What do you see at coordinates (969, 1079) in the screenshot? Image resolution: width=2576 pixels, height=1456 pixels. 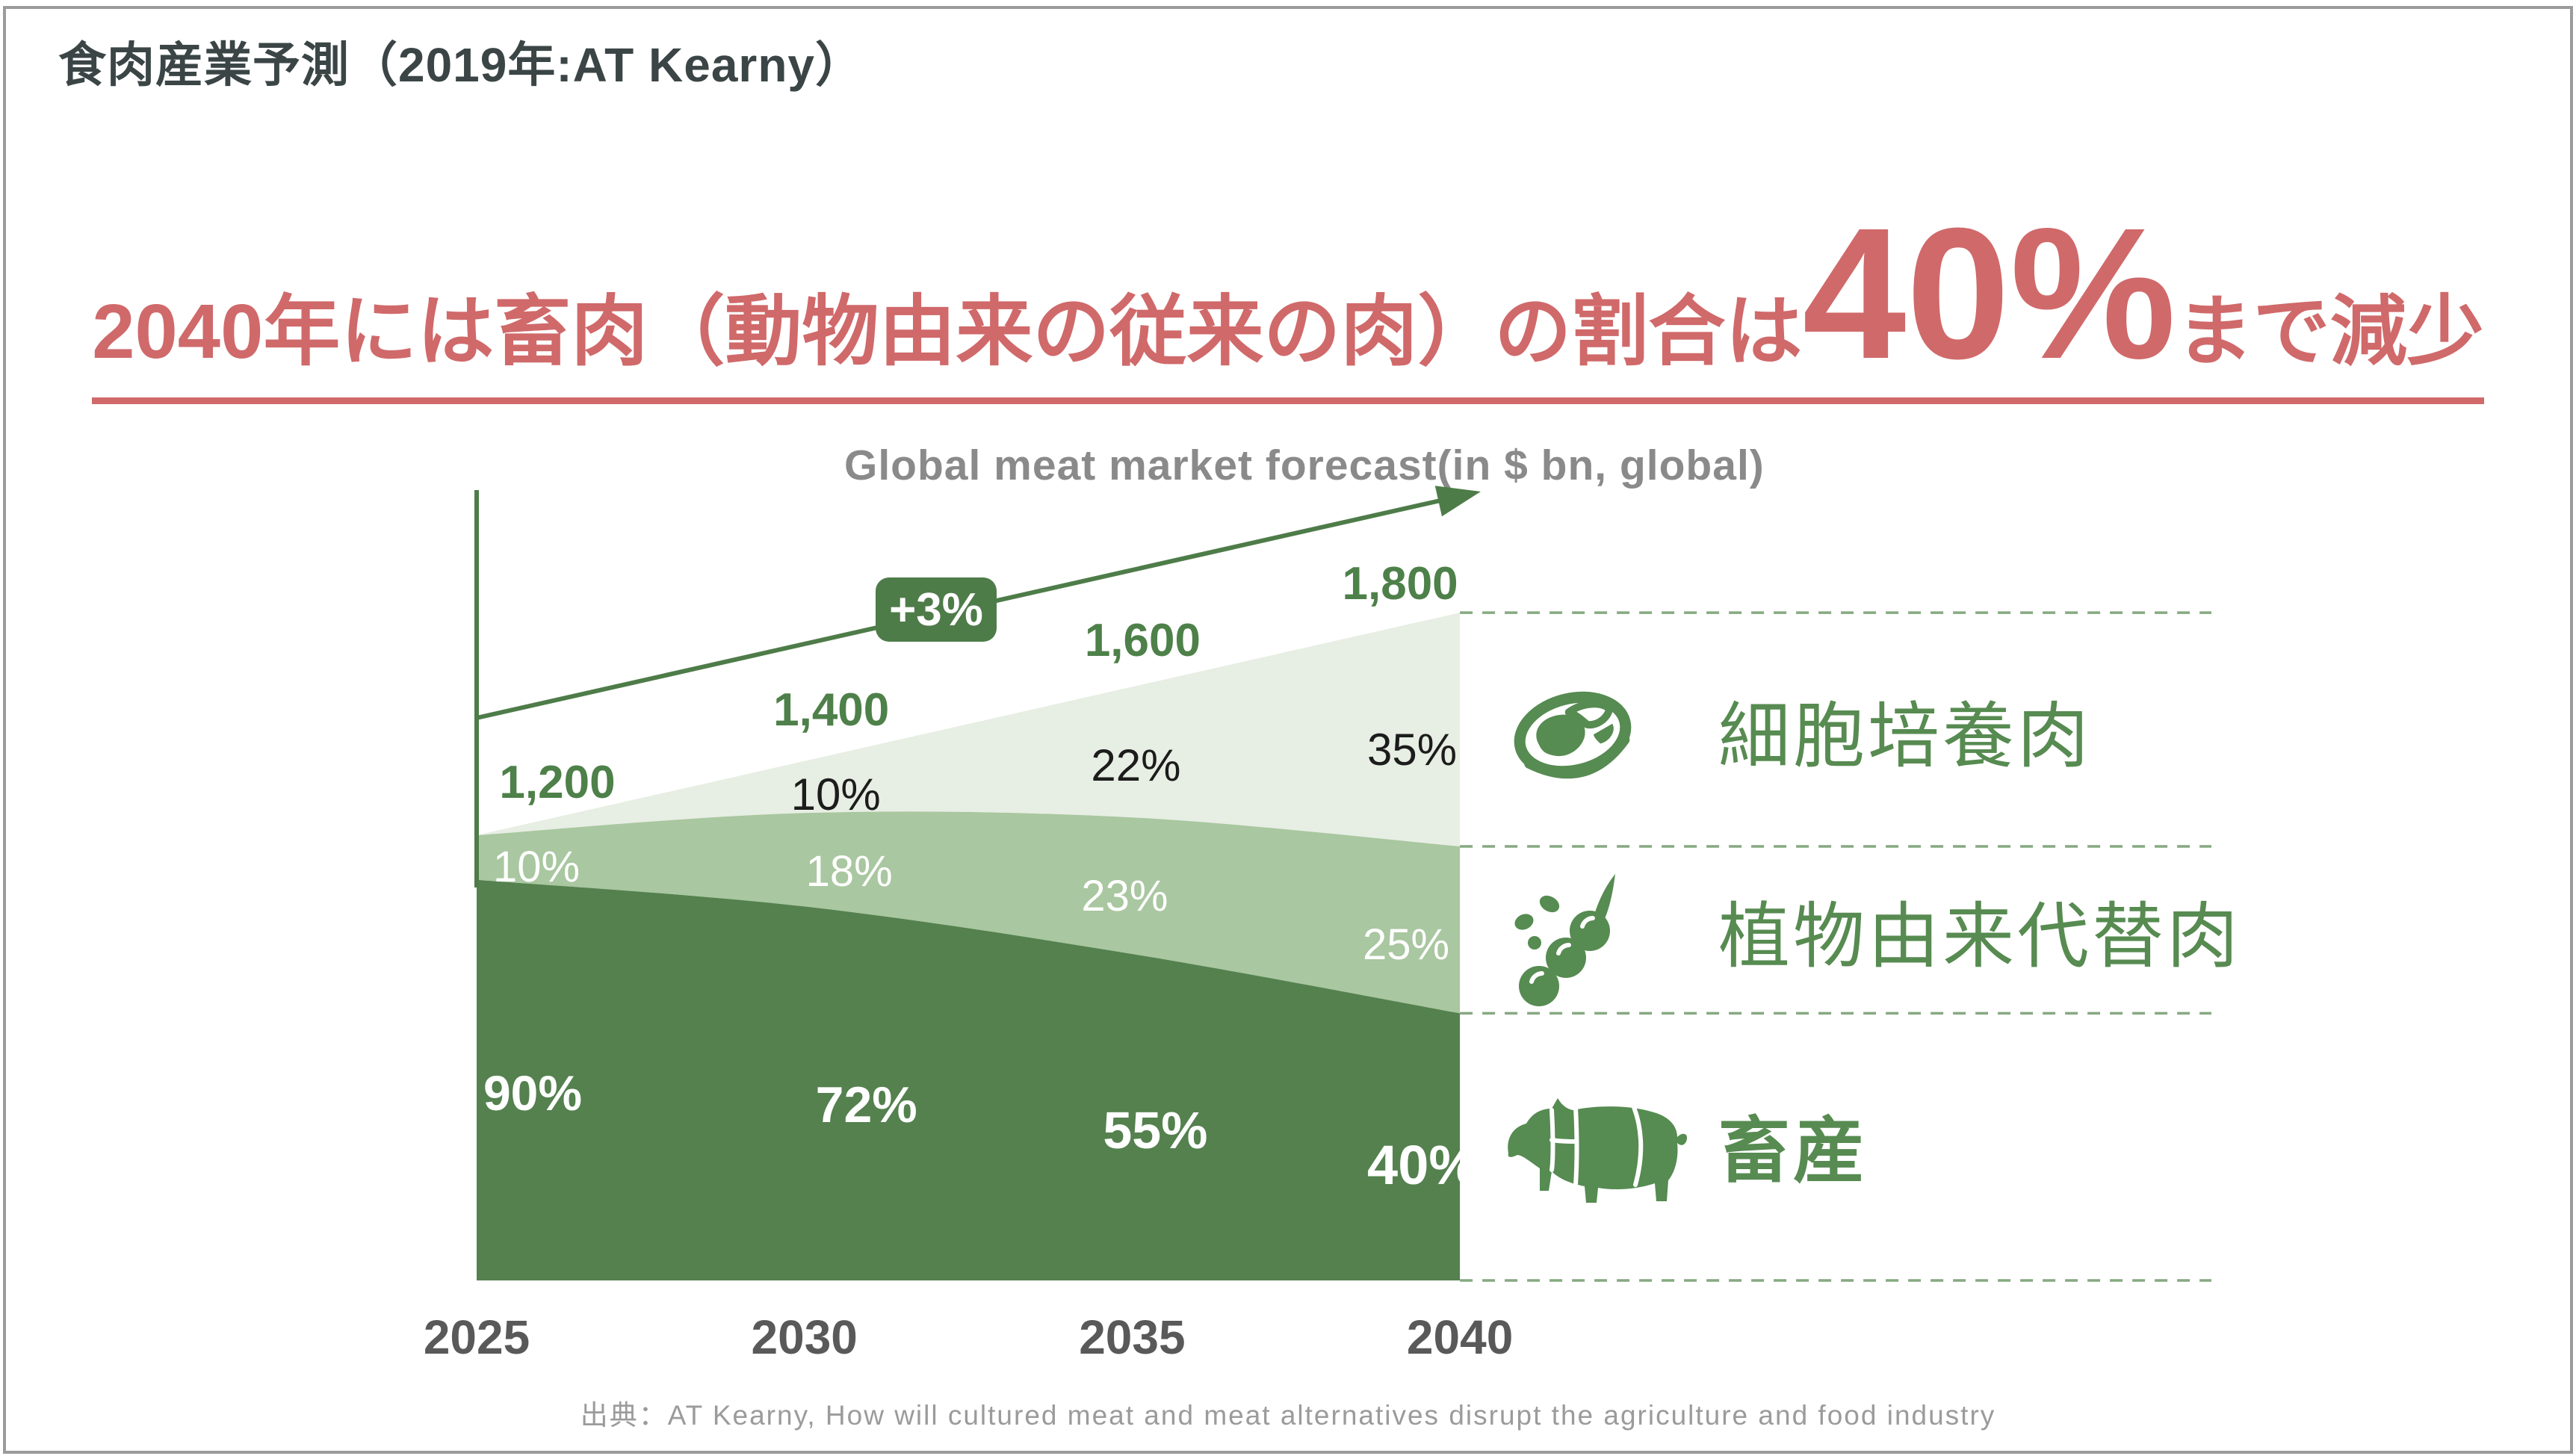 I see `area-livestock` at bounding box center [969, 1079].